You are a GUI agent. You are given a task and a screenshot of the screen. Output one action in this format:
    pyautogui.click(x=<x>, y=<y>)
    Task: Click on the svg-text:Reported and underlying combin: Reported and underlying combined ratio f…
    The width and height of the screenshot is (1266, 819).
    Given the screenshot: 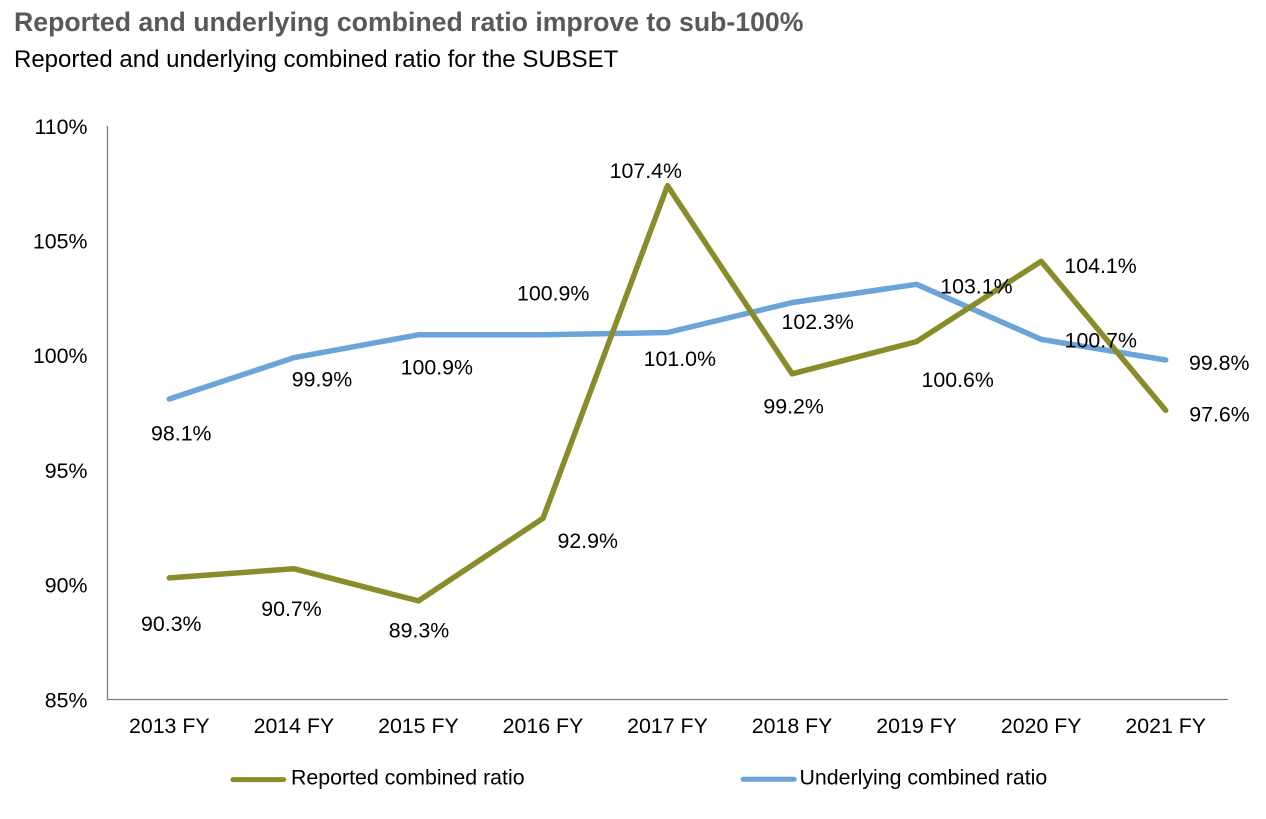 What is the action you would take?
    pyautogui.click(x=316, y=59)
    